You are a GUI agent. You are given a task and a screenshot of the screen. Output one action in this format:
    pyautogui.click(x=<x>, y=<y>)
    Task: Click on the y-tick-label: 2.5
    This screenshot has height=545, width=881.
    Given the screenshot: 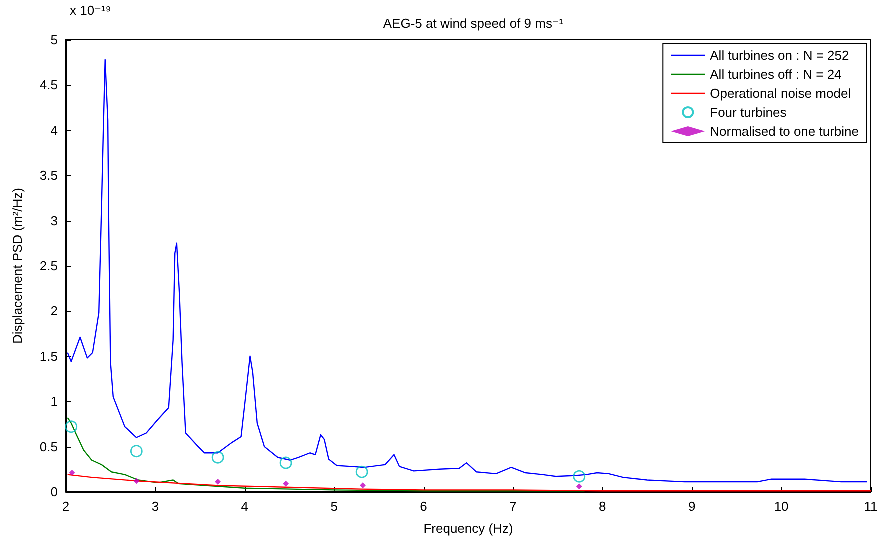 What is the action you would take?
    pyautogui.click(x=49, y=266)
    